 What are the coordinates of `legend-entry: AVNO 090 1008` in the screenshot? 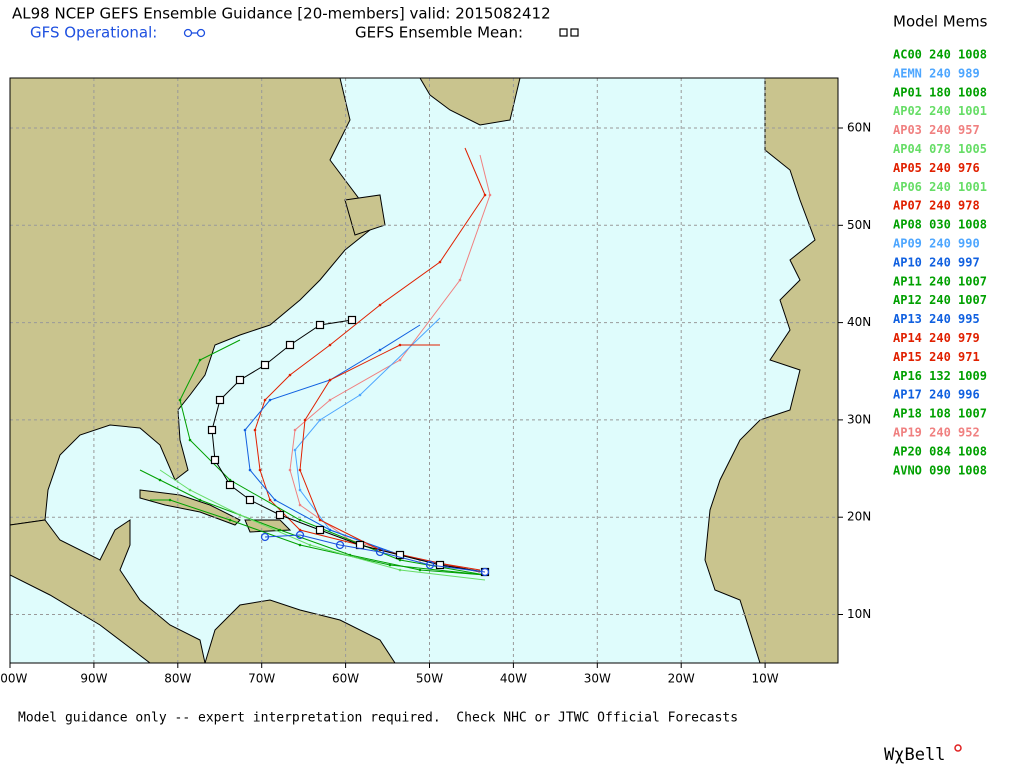 It's located at (940, 470).